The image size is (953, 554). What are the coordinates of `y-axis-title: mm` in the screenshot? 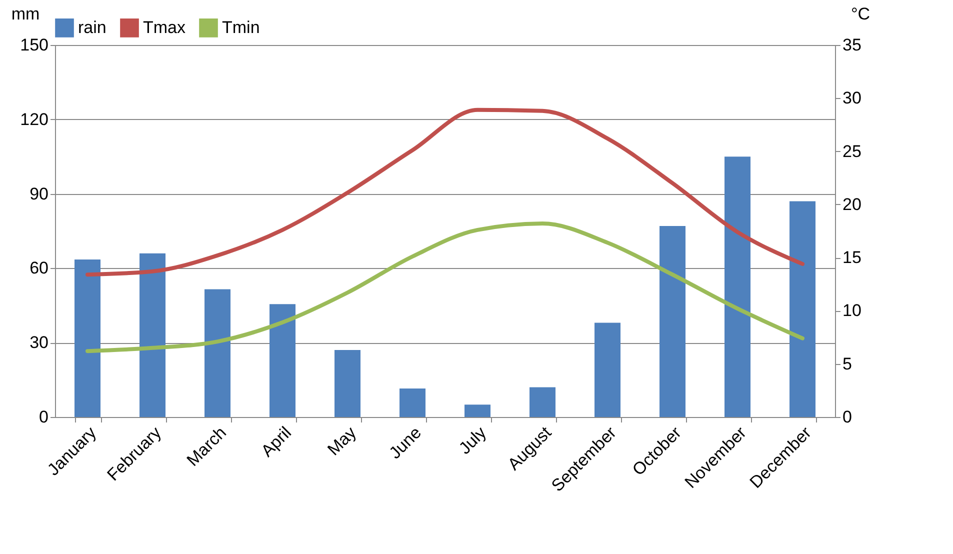 It's located at (25, 14).